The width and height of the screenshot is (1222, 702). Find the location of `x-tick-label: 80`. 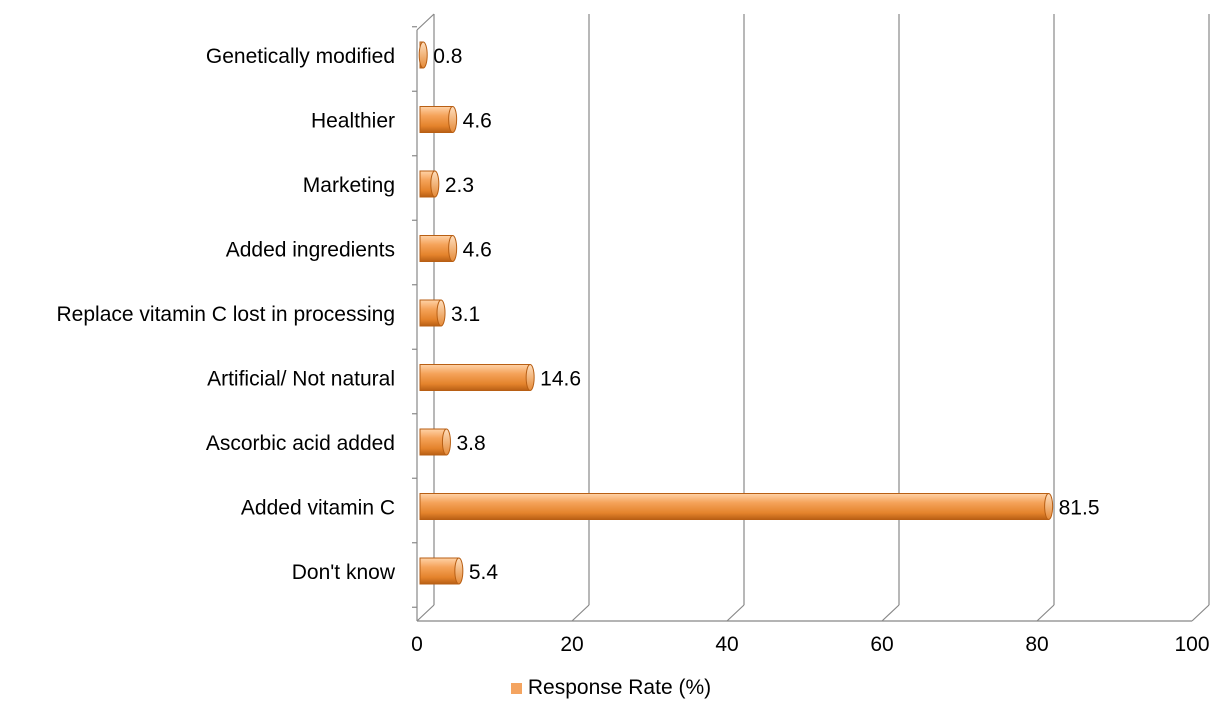

x-tick-label: 80 is located at coordinates (1036, 644).